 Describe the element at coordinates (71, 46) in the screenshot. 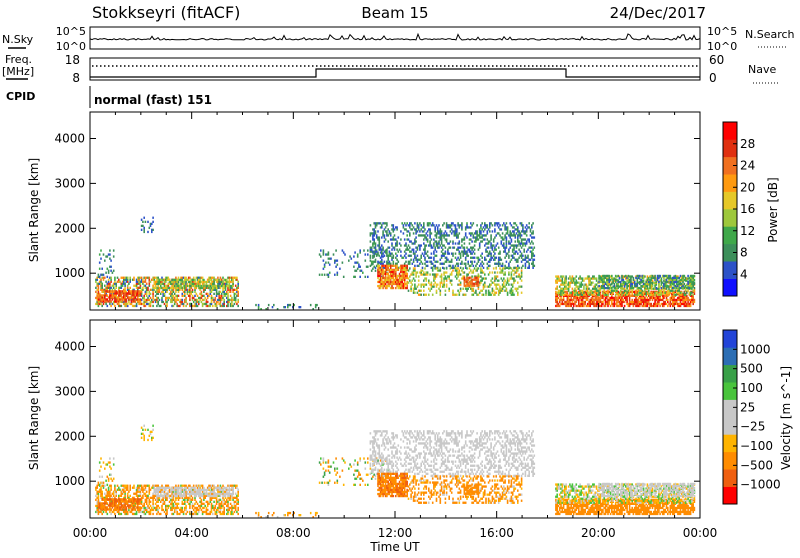

I see `nsky-tick-bottom: 10^0` at that location.